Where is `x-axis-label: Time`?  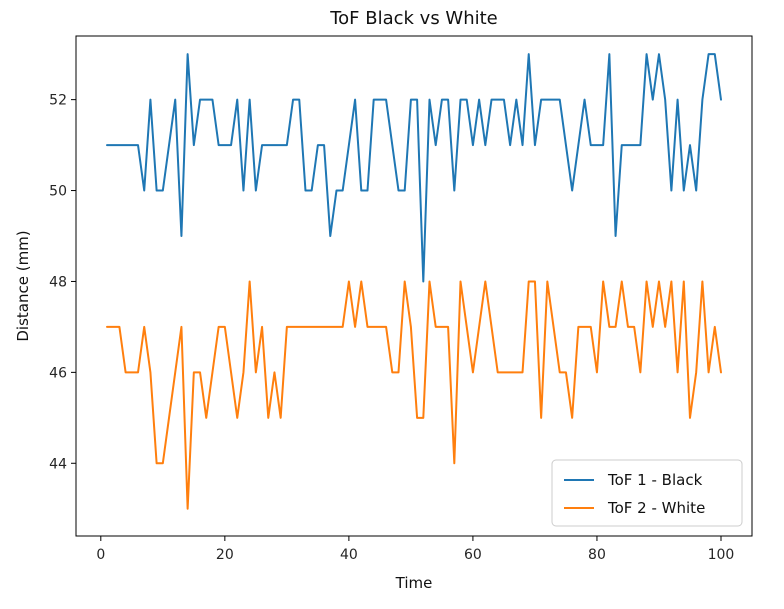
x-axis-label: Time is located at coordinates (414, 583).